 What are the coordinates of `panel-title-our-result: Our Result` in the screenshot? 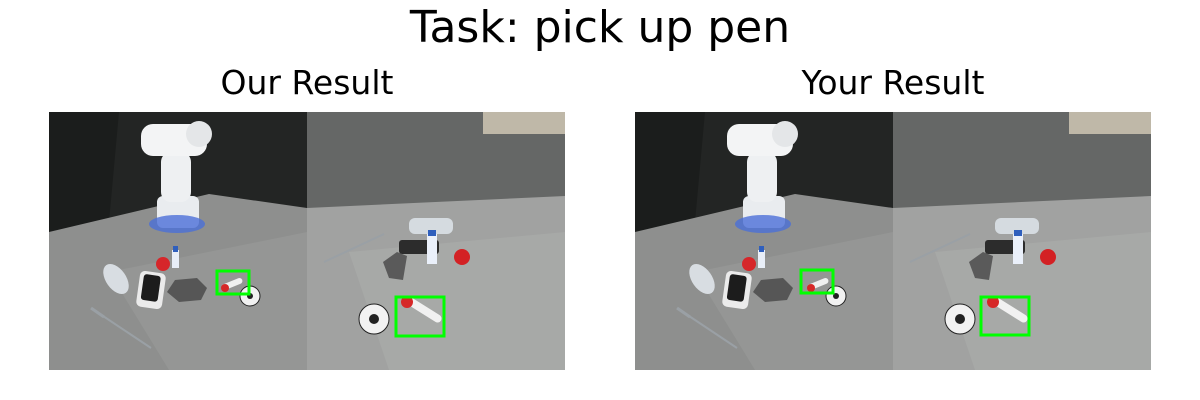 It's located at (307, 82).